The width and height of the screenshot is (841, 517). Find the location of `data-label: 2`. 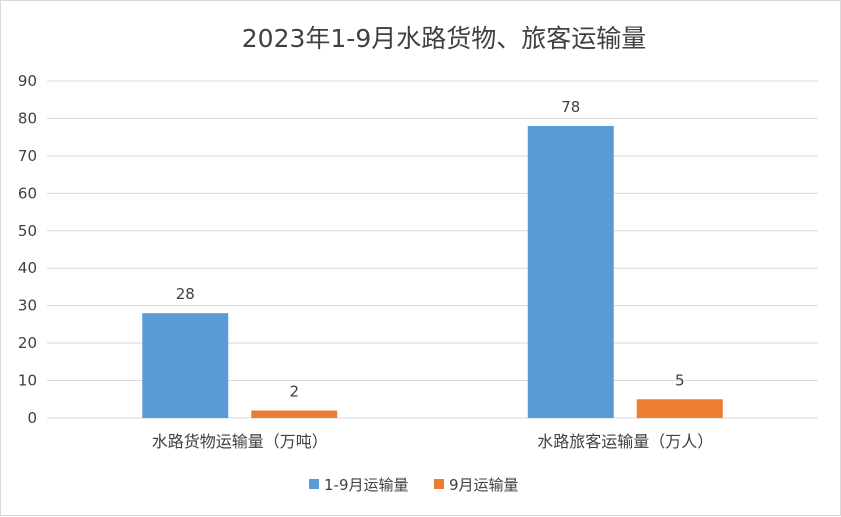

data-label: 2 is located at coordinates (294, 392).